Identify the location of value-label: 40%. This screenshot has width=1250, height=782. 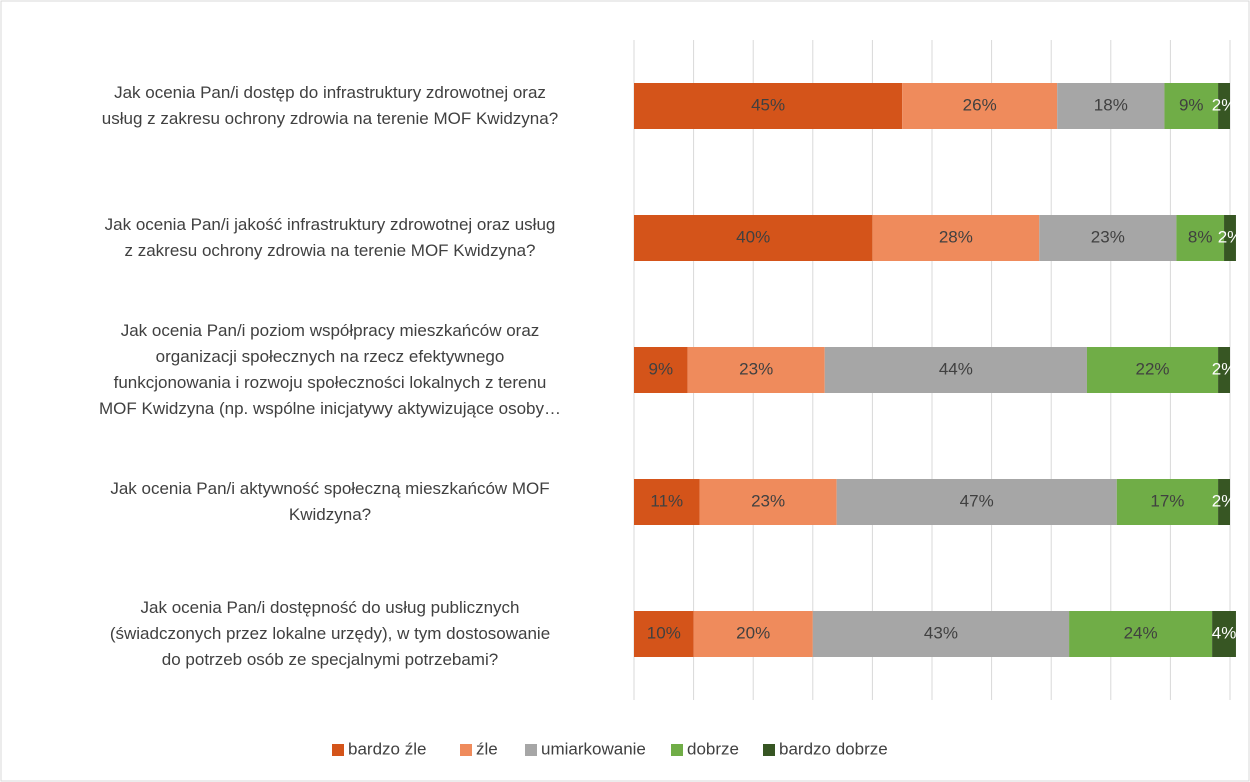
(753, 236).